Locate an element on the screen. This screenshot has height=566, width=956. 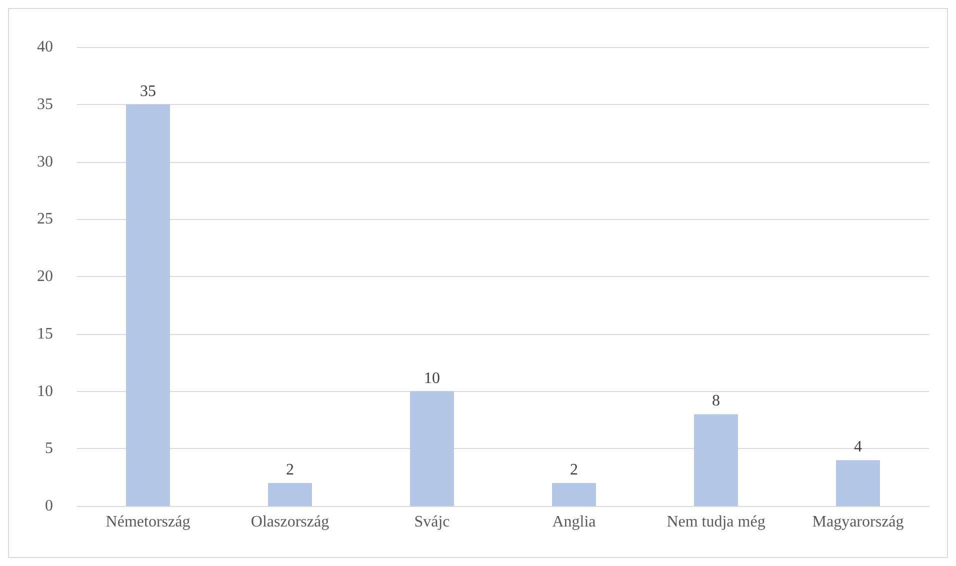
y-tick-label: 0 is located at coordinates (49, 506).